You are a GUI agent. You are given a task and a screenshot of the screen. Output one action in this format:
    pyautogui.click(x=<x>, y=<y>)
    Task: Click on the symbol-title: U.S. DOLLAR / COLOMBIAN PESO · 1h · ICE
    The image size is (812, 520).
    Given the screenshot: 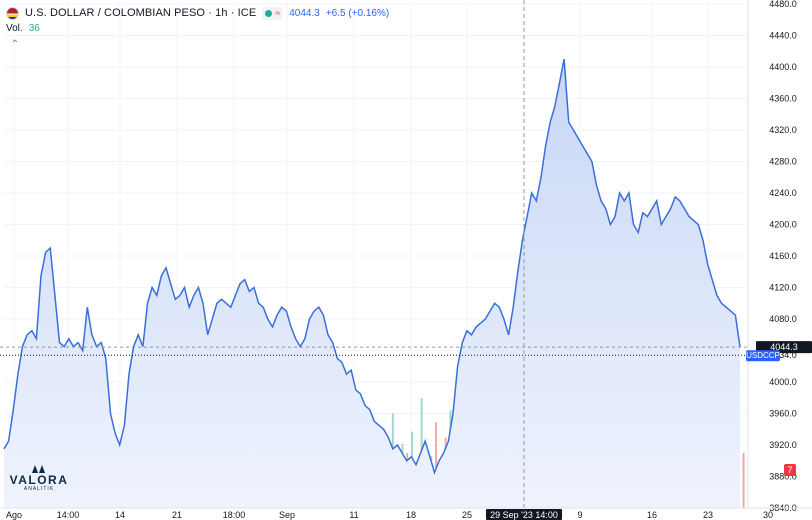 What is the action you would take?
    pyautogui.click(x=141, y=13)
    